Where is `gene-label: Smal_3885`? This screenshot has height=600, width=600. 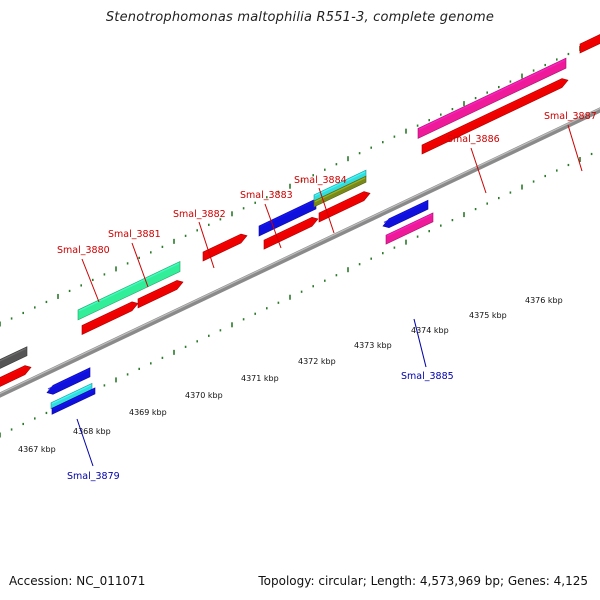
gene-label: Smal_3885 is located at coordinates (427, 376).